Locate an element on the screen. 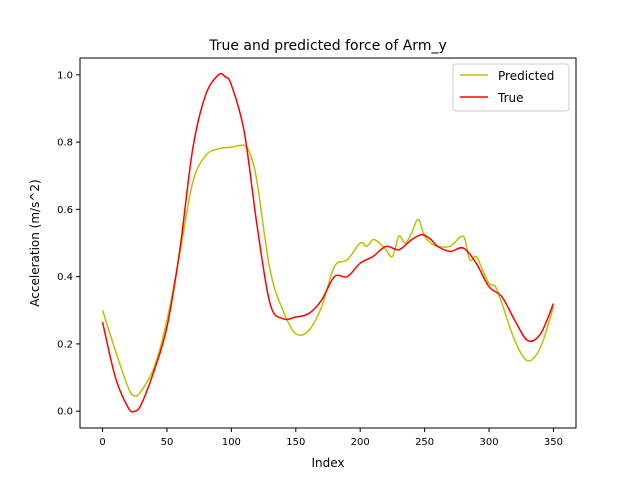 Image resolution: width=640 pixels, height=480 pixels. y-tick-label: 0.8 is located at coordinates (65, 143).